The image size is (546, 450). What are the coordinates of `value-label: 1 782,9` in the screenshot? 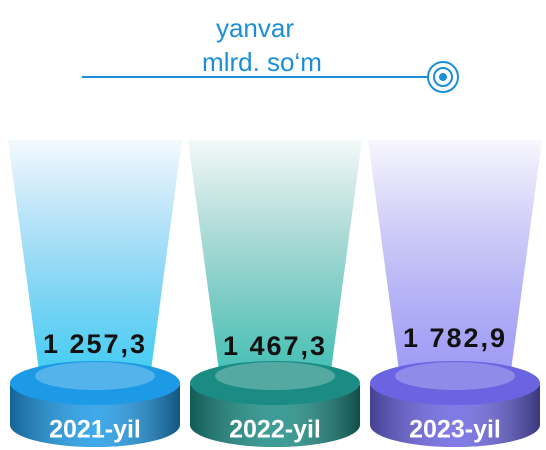 It's located at (455, 338).